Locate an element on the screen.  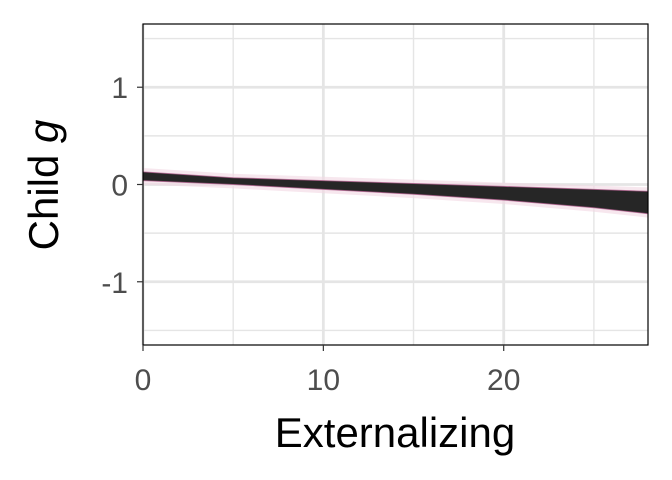
x-axis-title: Externalizing is located at coordinates (395, 432).